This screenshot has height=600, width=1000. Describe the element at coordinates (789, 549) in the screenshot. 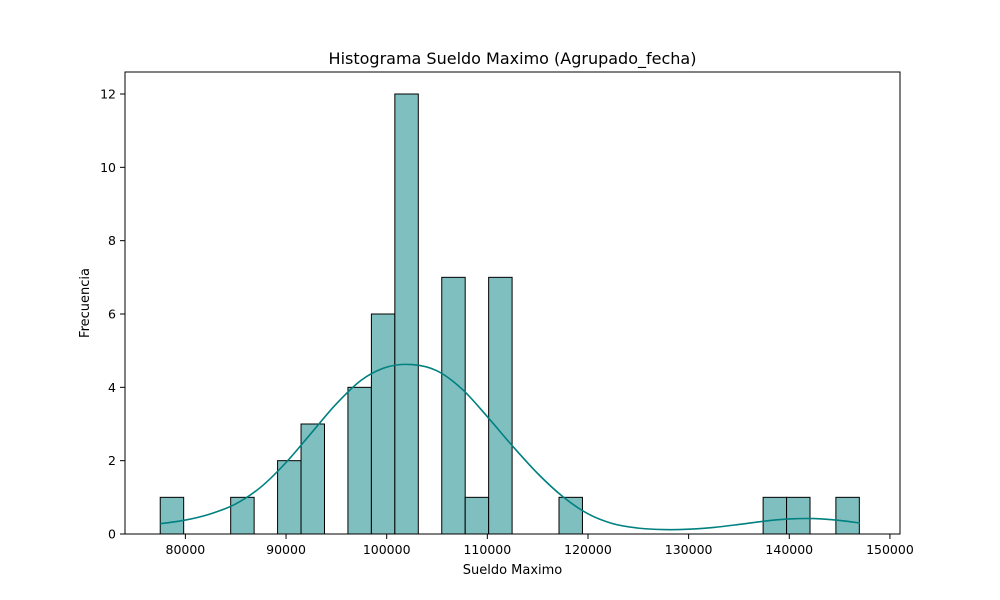

I see `x-tick-label: 140000` at that location.